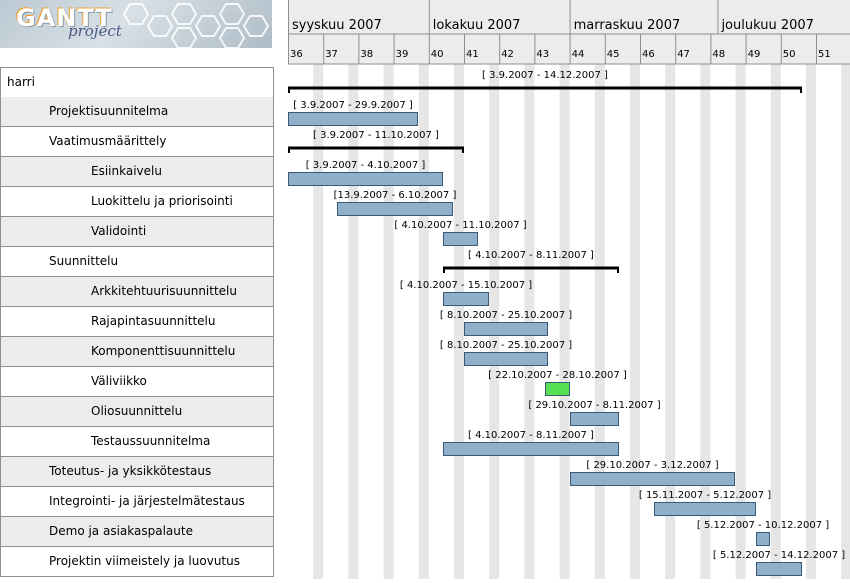 This screenshot has height=583, width=850. I want to click on task-row: Projektin viimeistely ja luovutus, so click(137, 562).